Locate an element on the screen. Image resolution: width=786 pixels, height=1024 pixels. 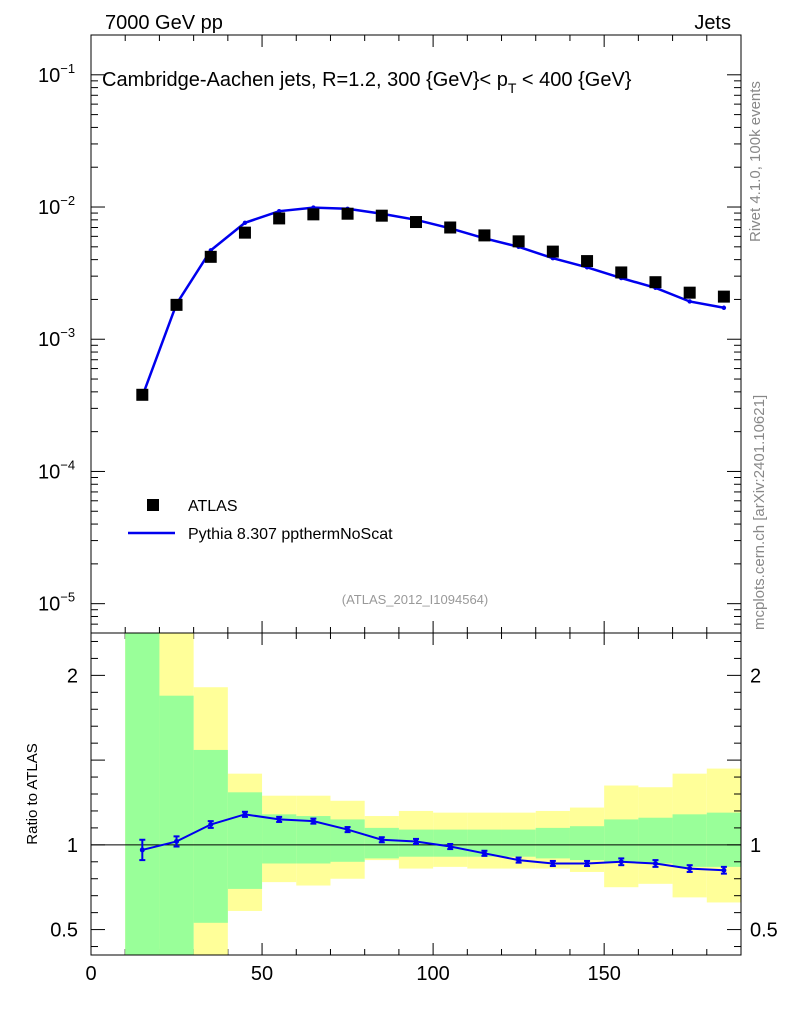
ratio-y-tick-label: 2 is located at coordinates (72, 676).